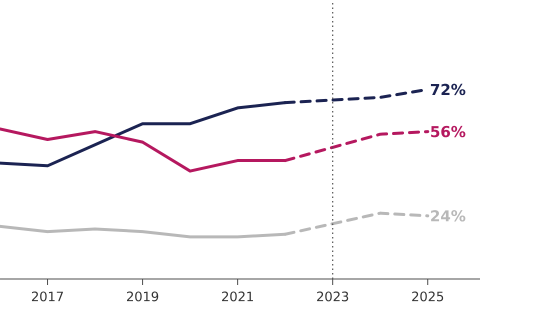 The width and height of the screenshot is (545, 328). What do you see at coordinates (448, 216) in the screenshot?
I see `data-label: 24%` at bounding box center [448, 216].